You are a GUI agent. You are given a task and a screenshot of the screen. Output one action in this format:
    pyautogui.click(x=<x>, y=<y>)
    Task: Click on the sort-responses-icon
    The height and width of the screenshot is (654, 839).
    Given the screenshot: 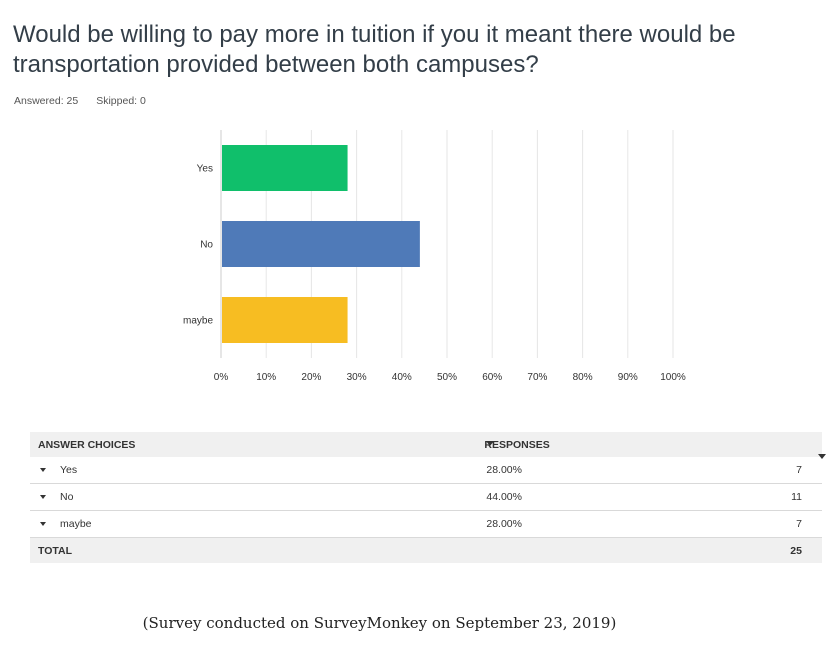 What is the action you would take?
    pyautogui.click(x=822, y=456)
    